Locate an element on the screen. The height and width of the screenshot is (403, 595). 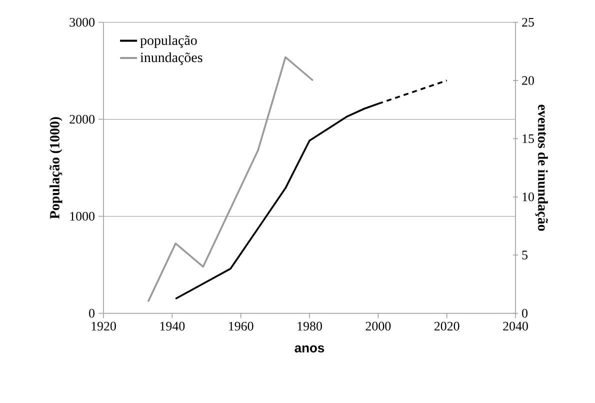
y2-tick-label: 10 is located at coordinates (528, 197).